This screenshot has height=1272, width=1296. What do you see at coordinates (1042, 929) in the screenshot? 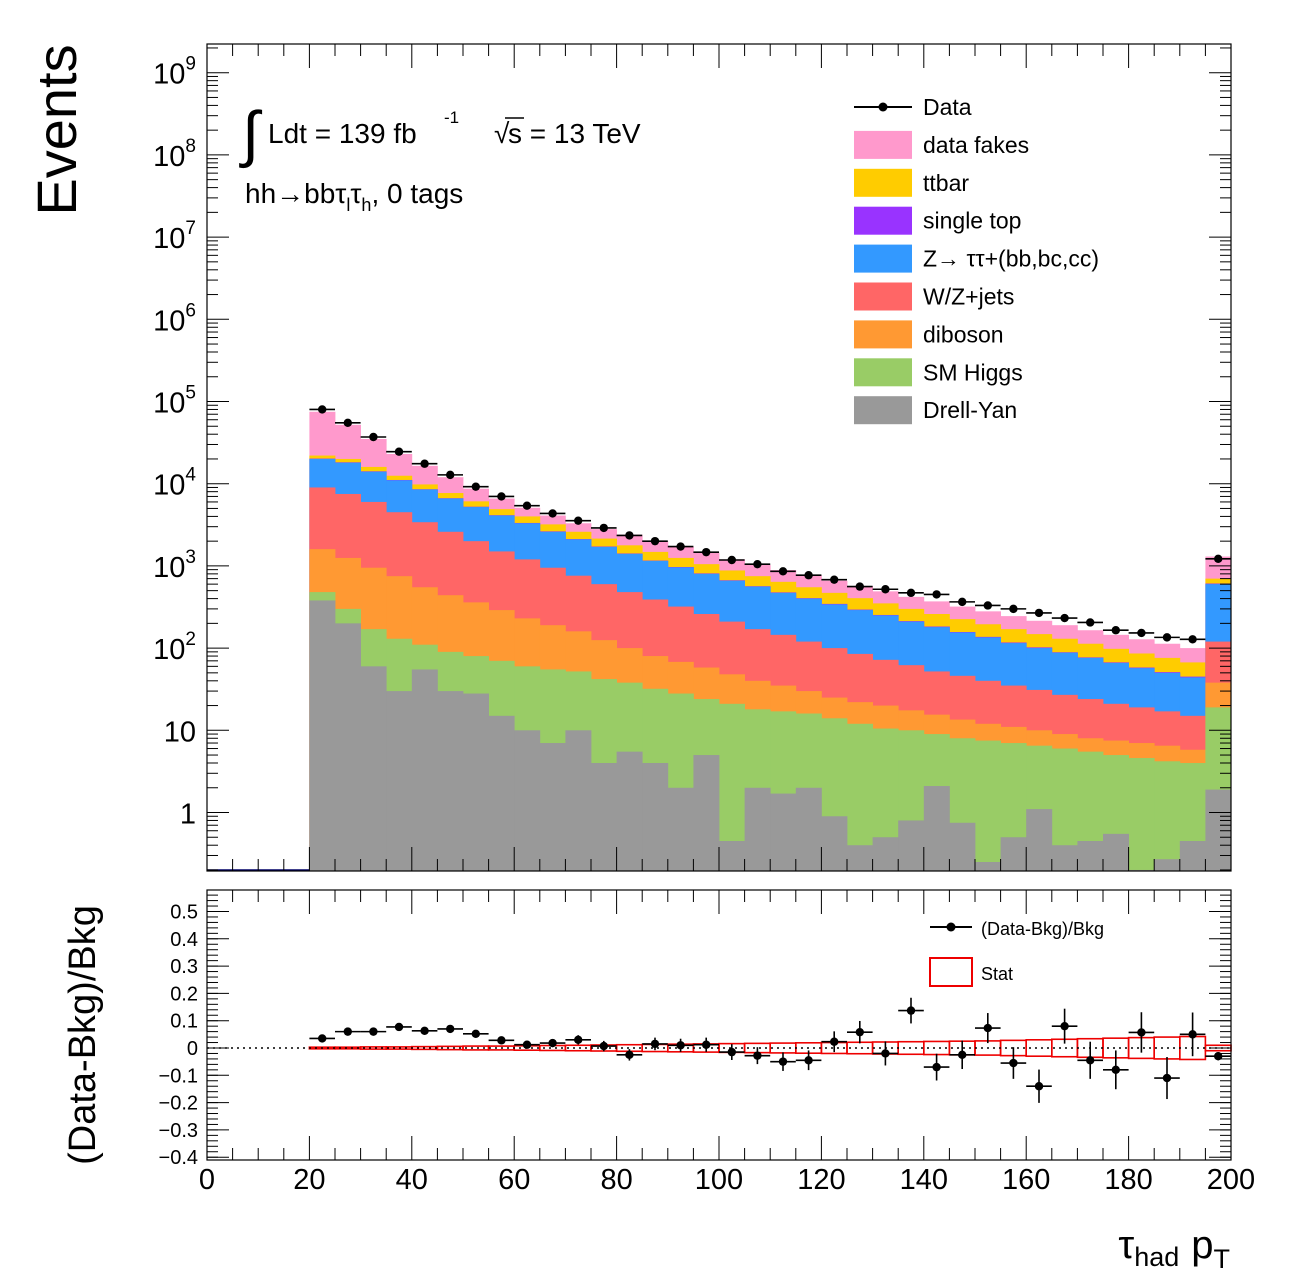
I see `ratio-legend-label: (Data-Bkg)/Bkg` at bounding box center [1042, 929].